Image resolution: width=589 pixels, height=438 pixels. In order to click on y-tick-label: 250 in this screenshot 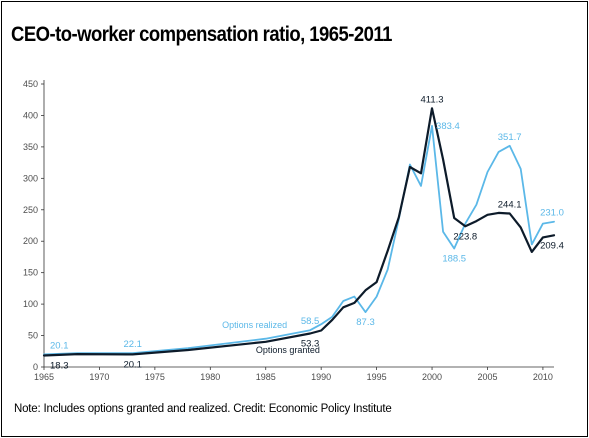, I will do `click(30, 210)`.